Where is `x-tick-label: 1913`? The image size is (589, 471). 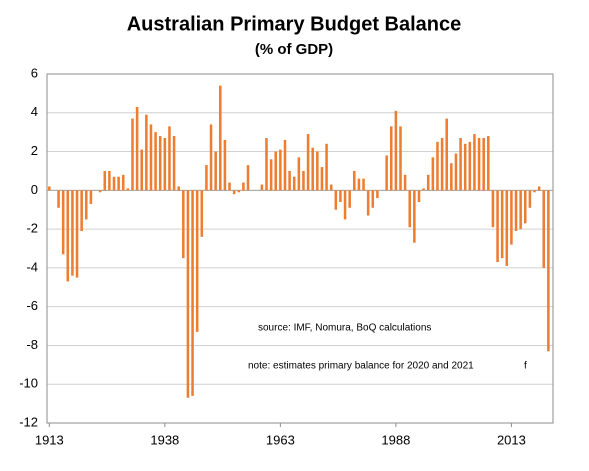 x-tick-label: 1913 is located at coordinates (49, 439).